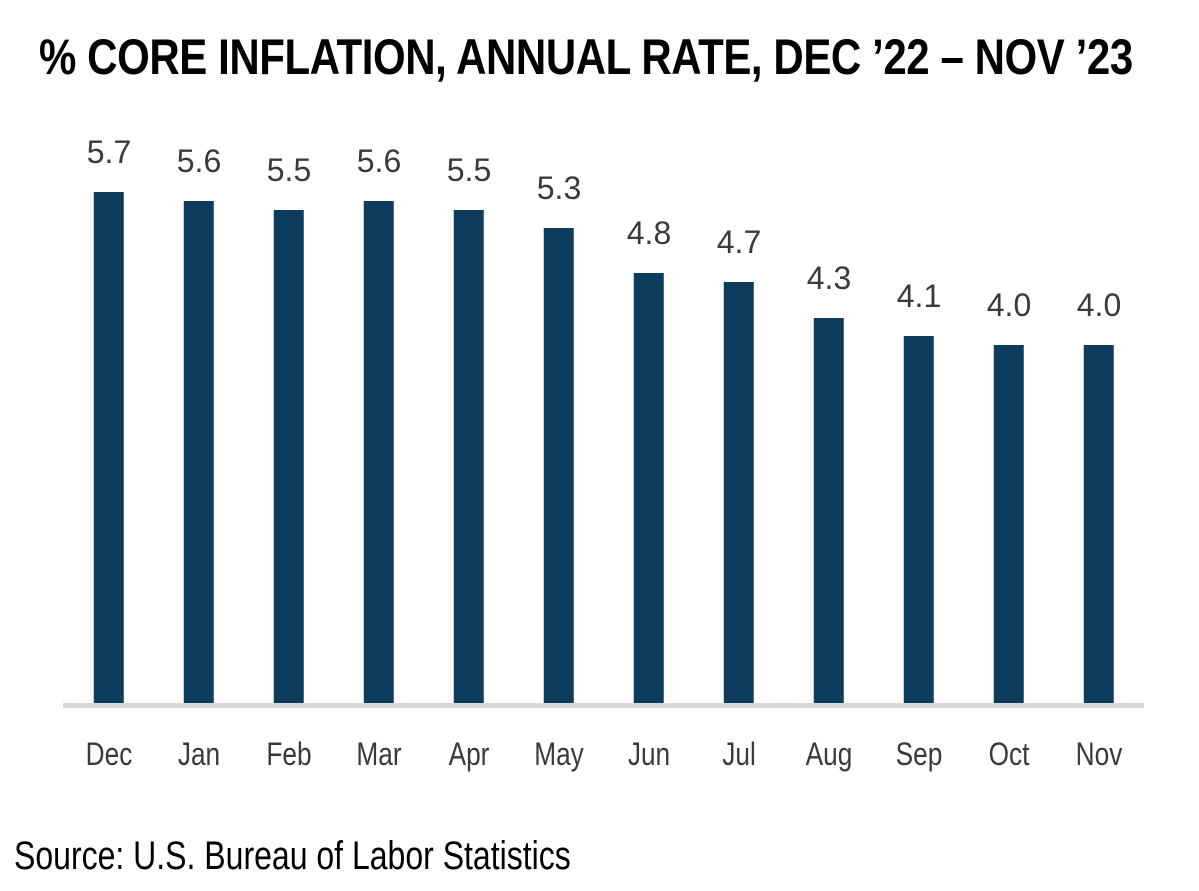 The image size is (1199, 891). I want to click on bar-group-oct: 4.0, so click(1009, 496).